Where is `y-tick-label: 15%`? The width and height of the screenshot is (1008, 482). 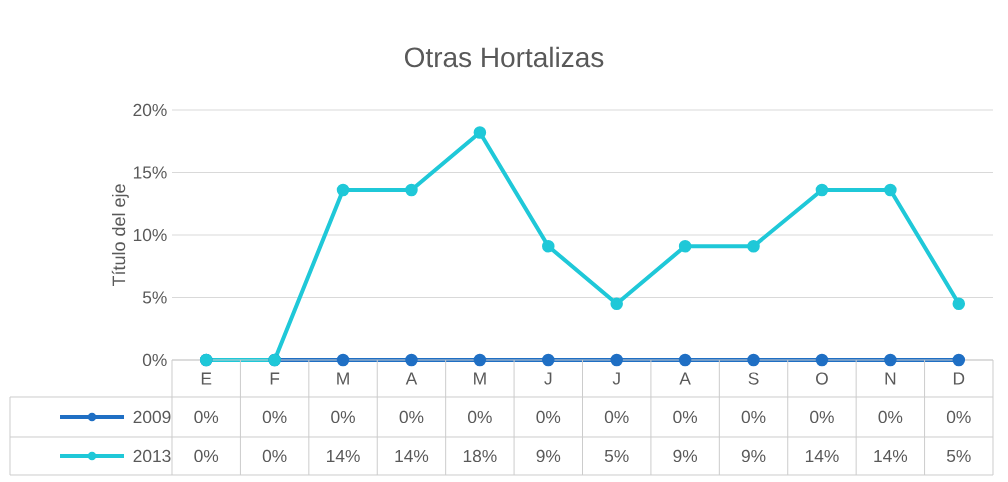 y-tick-label: 15% is located at coordinates (150, 172).